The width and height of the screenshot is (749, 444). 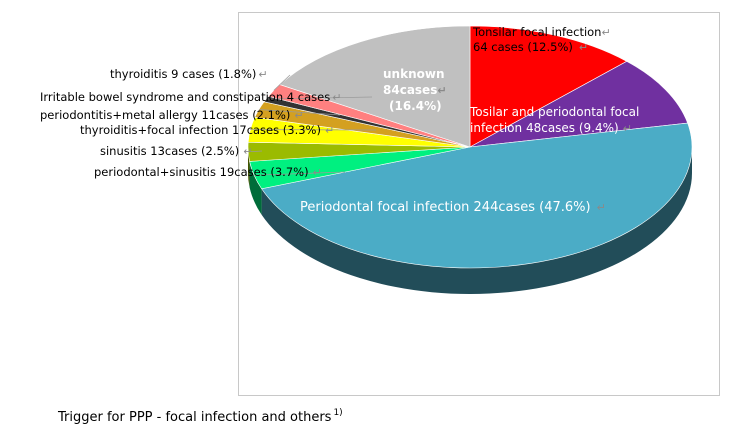 I want to click on slice-label-sinusitis: sinusitis 13cases (2.5%) ↵, so click(x=176, y=151).